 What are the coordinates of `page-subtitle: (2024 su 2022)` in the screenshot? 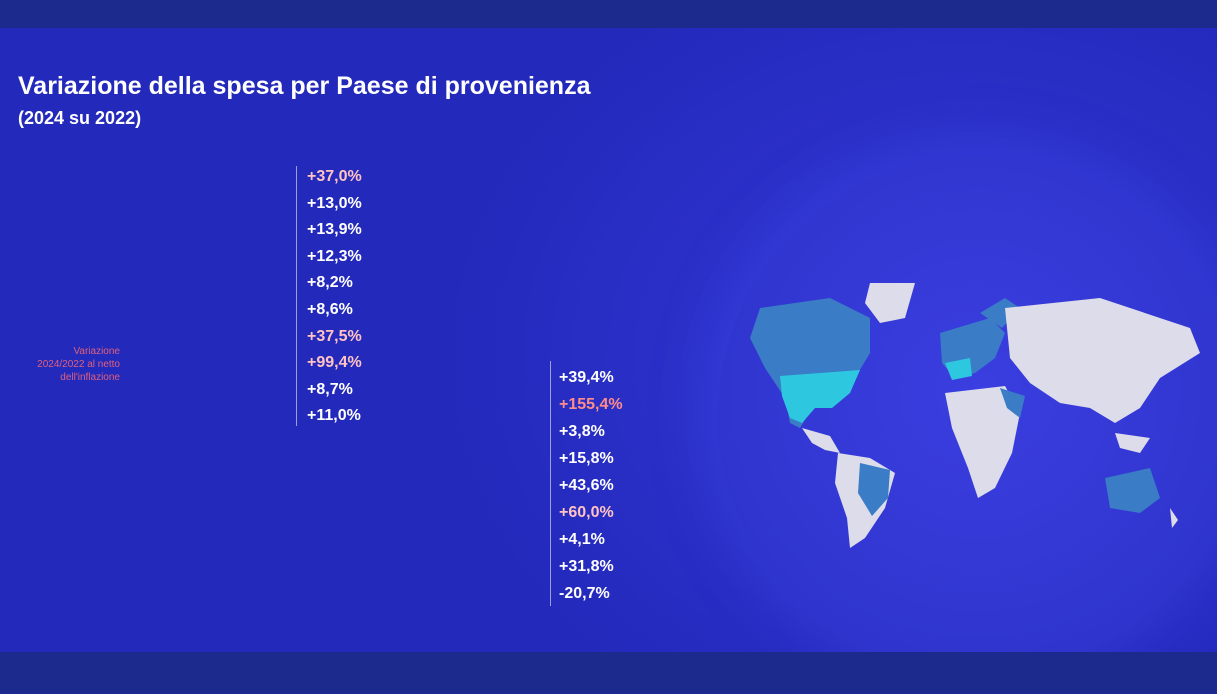 It's located at (80, 118).